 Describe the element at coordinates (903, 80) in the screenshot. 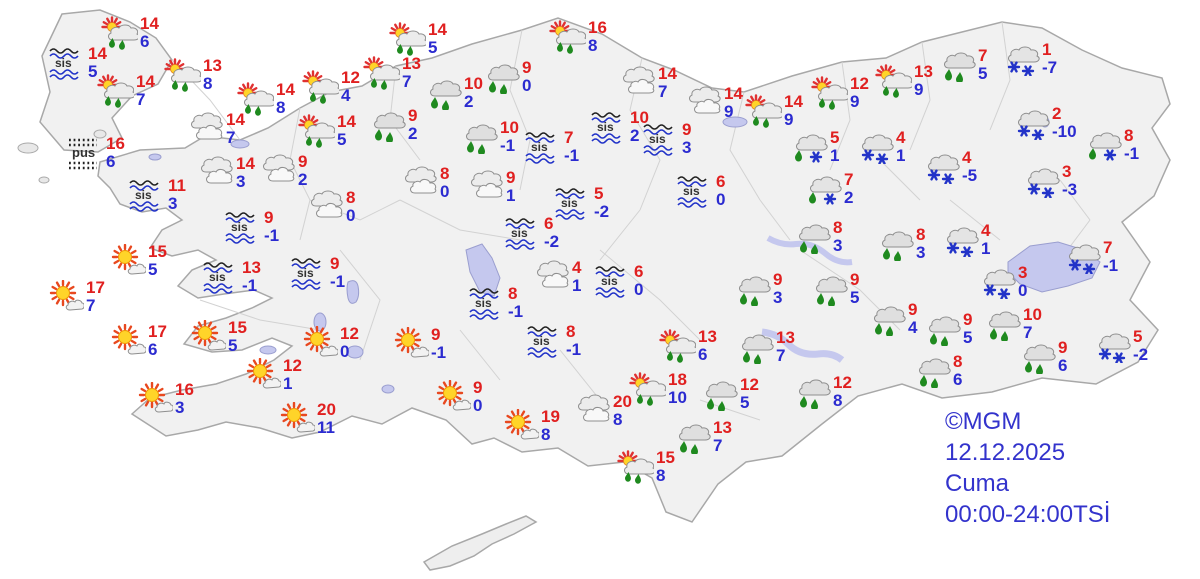

I see `weather-station: 13 9` at that location.